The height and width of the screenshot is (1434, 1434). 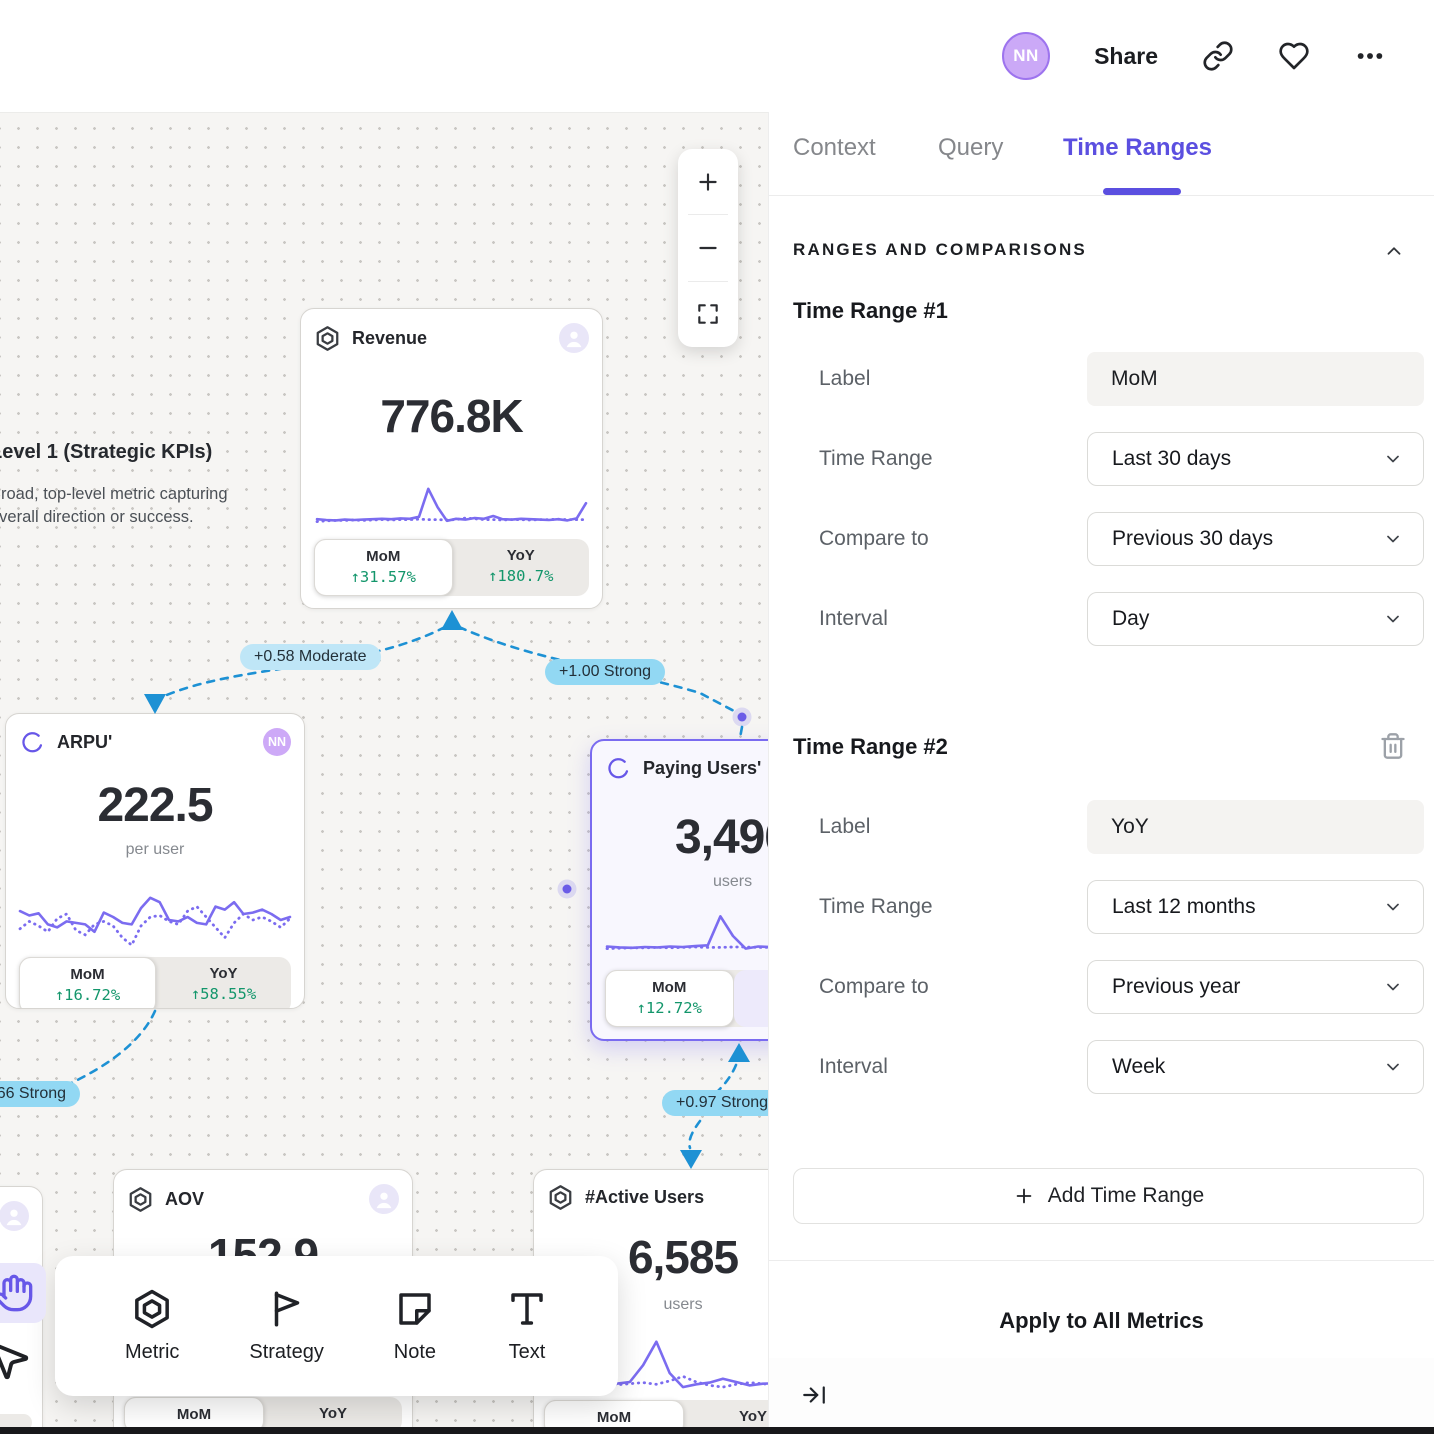 I want to click on interval-select: Week, so click(x=1255, y=1067).